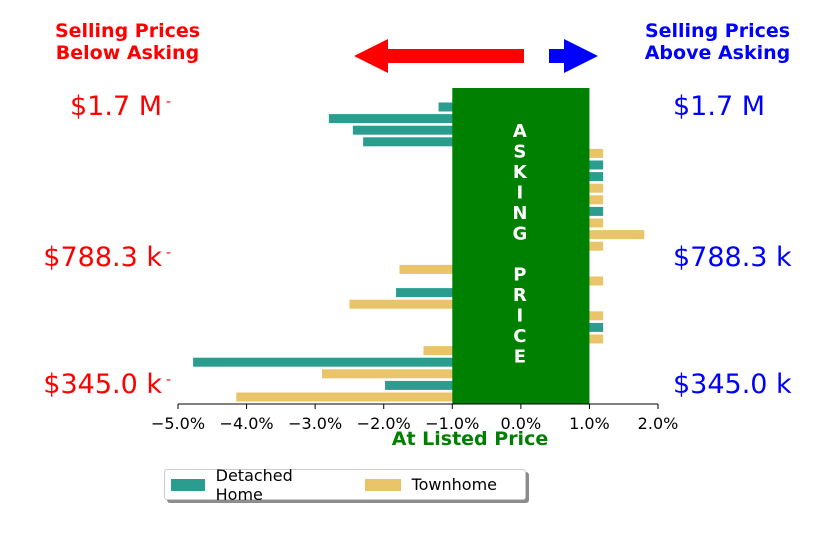 This screenshot has height=541, width=834. Describe the element at coordinates (519, 275) in the screenshot. I see `asking-letter-7: P` at that location.